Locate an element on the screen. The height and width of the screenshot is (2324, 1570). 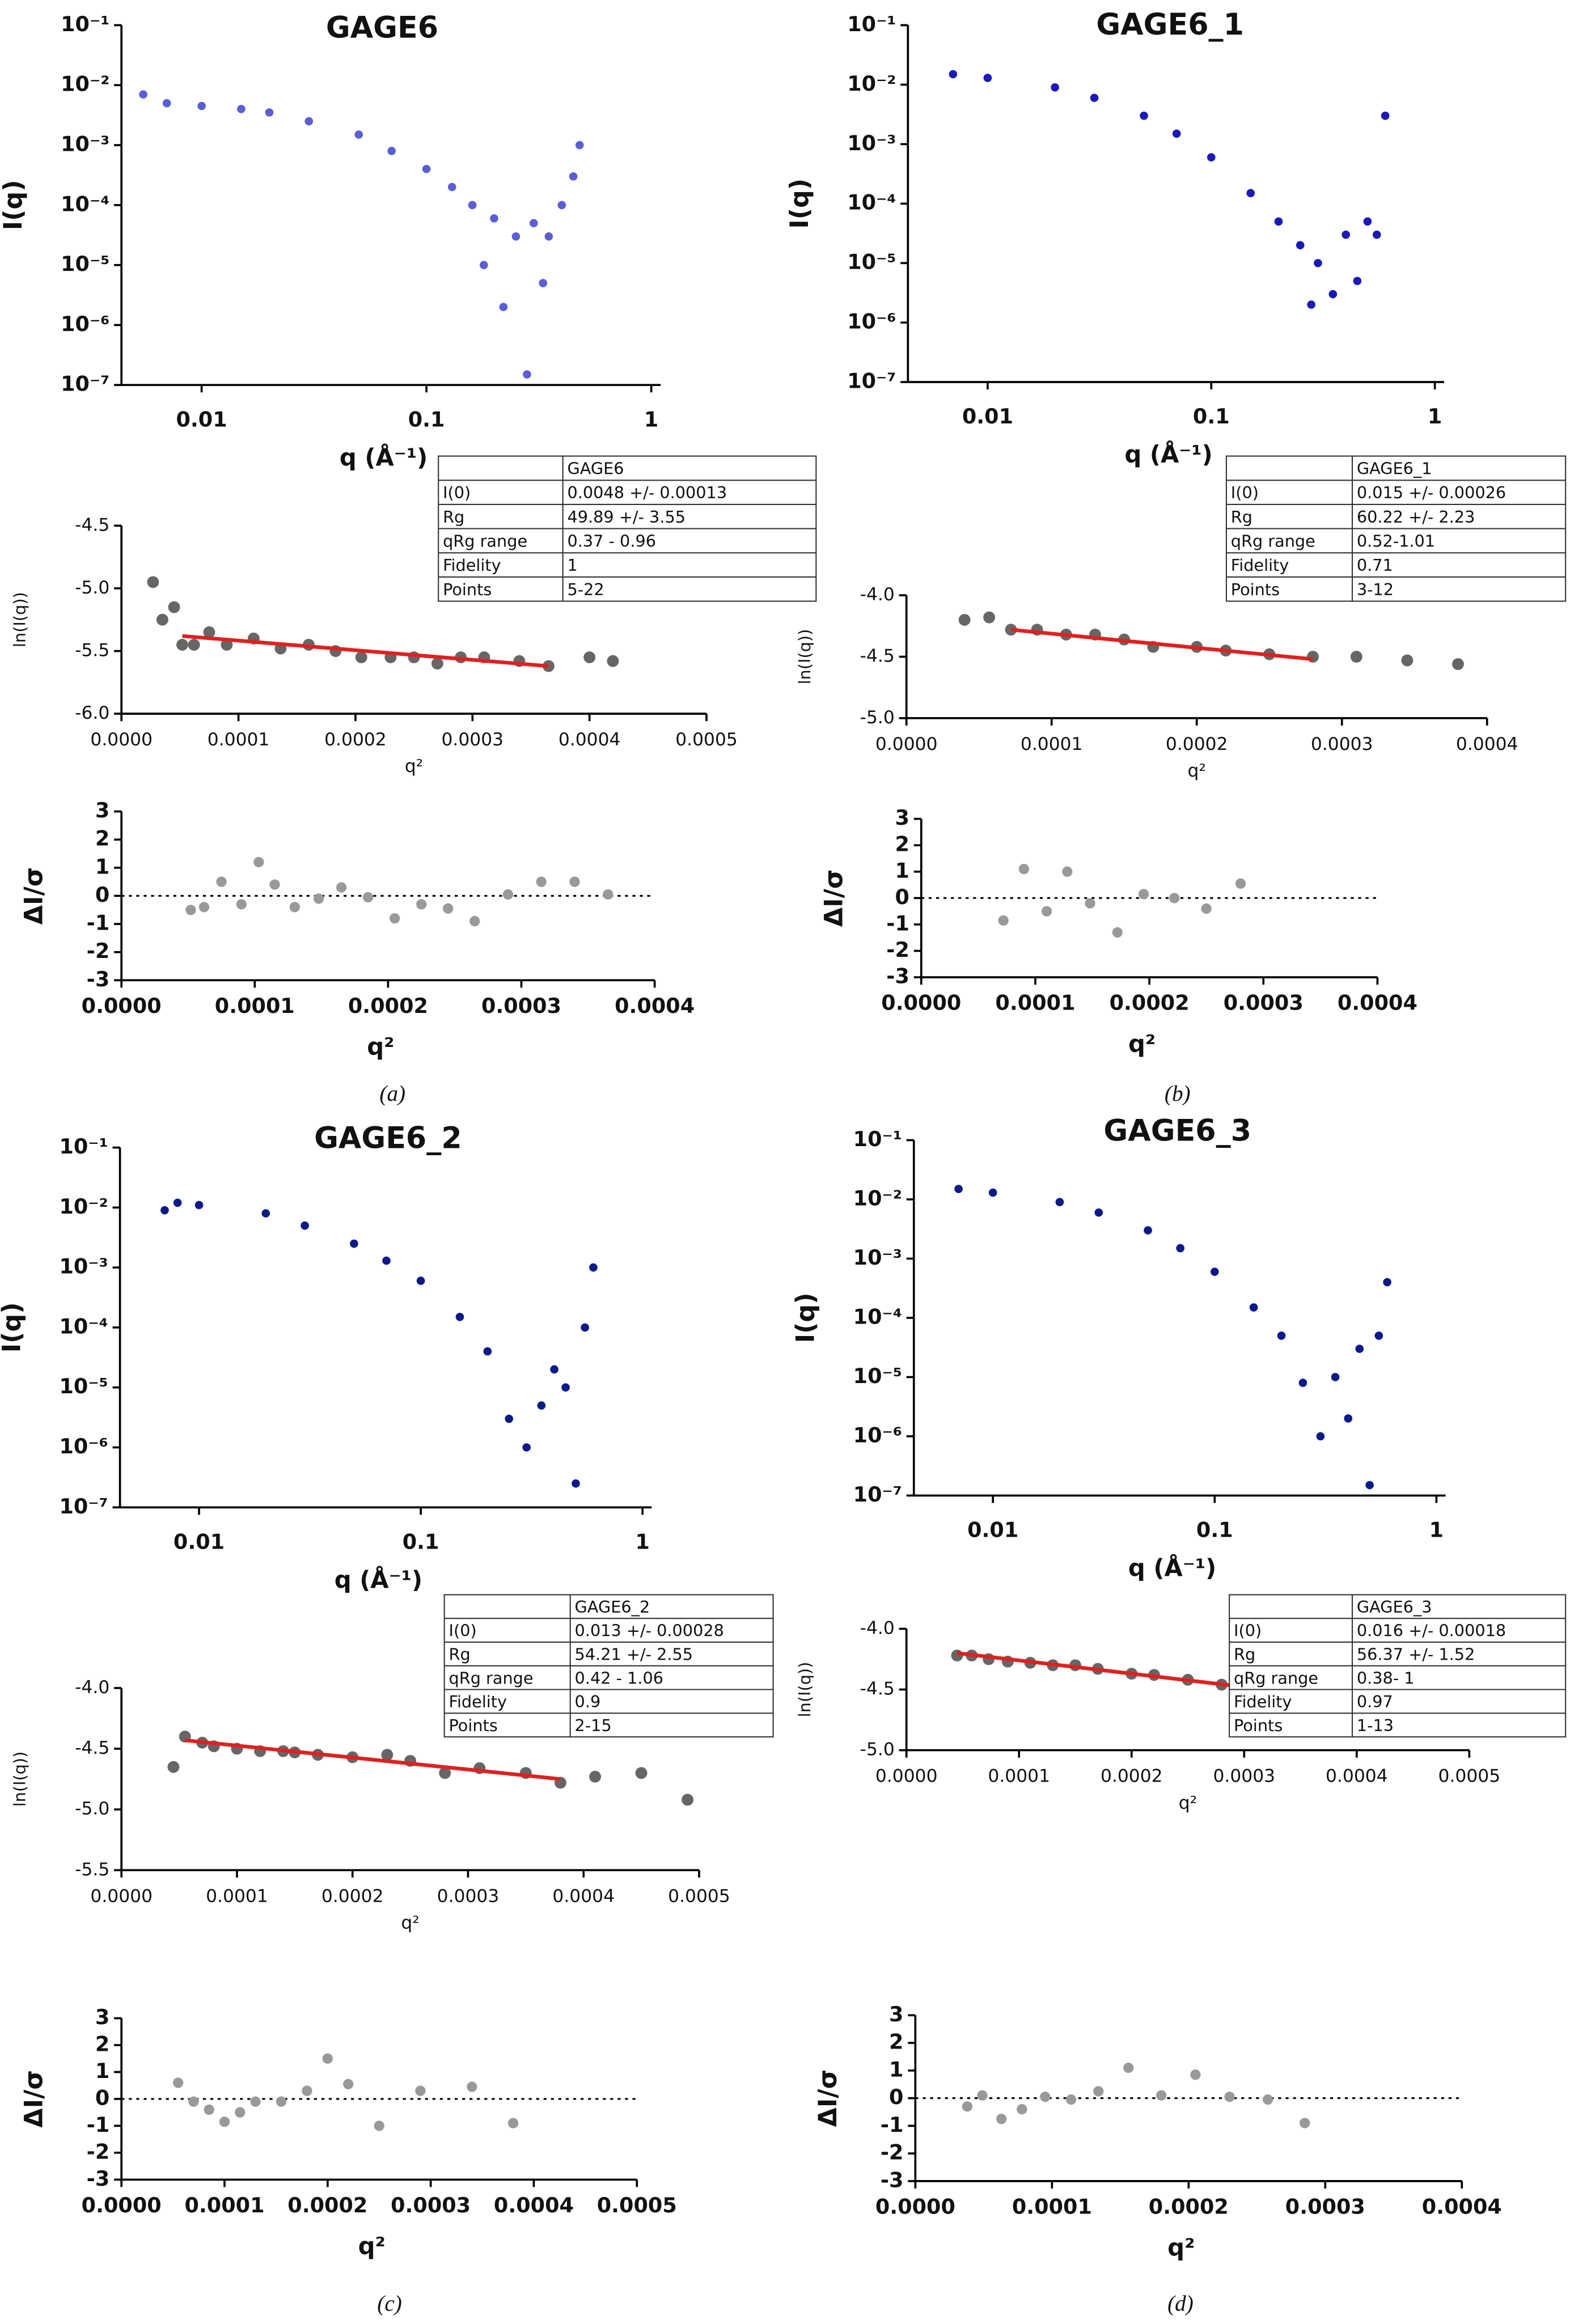
table-cell: 0.38- 1 is located at coordinates (1386, 1677).